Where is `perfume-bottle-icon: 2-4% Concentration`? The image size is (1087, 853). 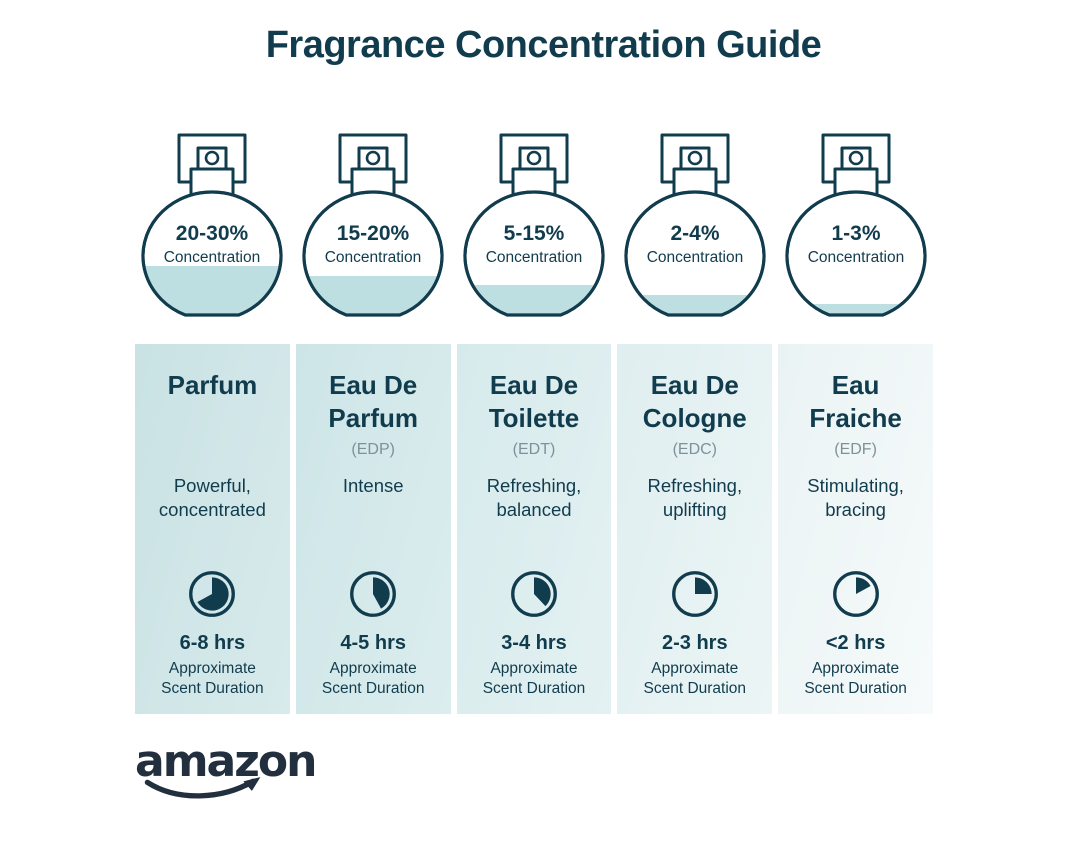
perfume-bottle-icon: 2-4% Concentration is located at coordinates (695, 225).